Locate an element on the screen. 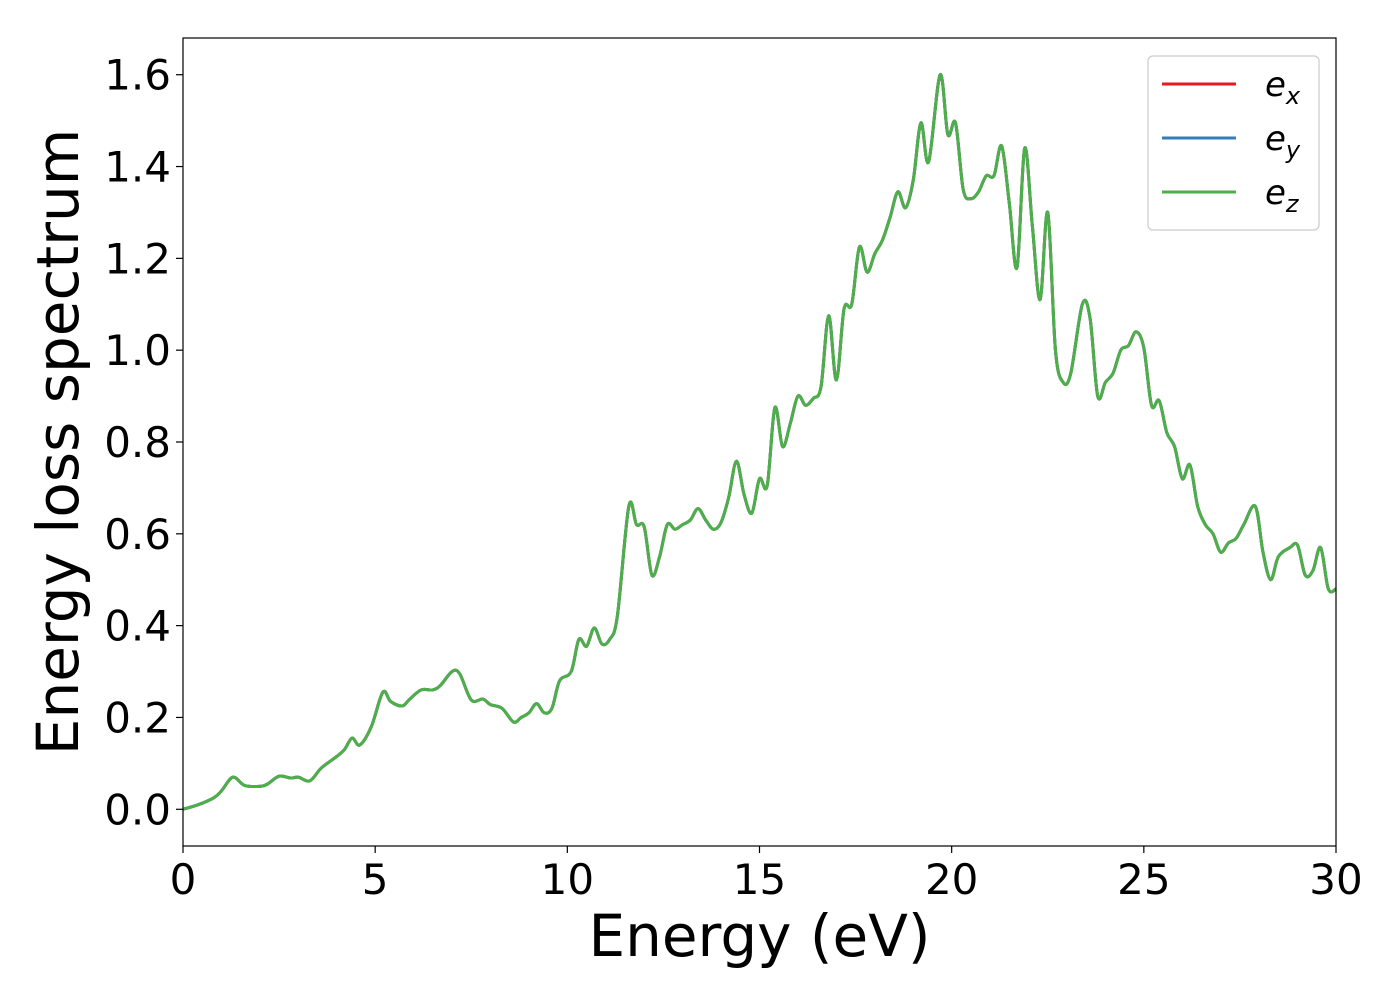  y-axis: 0.0 0.2 0.4 0.6 0.8 1.0 1.2 1.4 1.6 is located at coordinates (143, 442).